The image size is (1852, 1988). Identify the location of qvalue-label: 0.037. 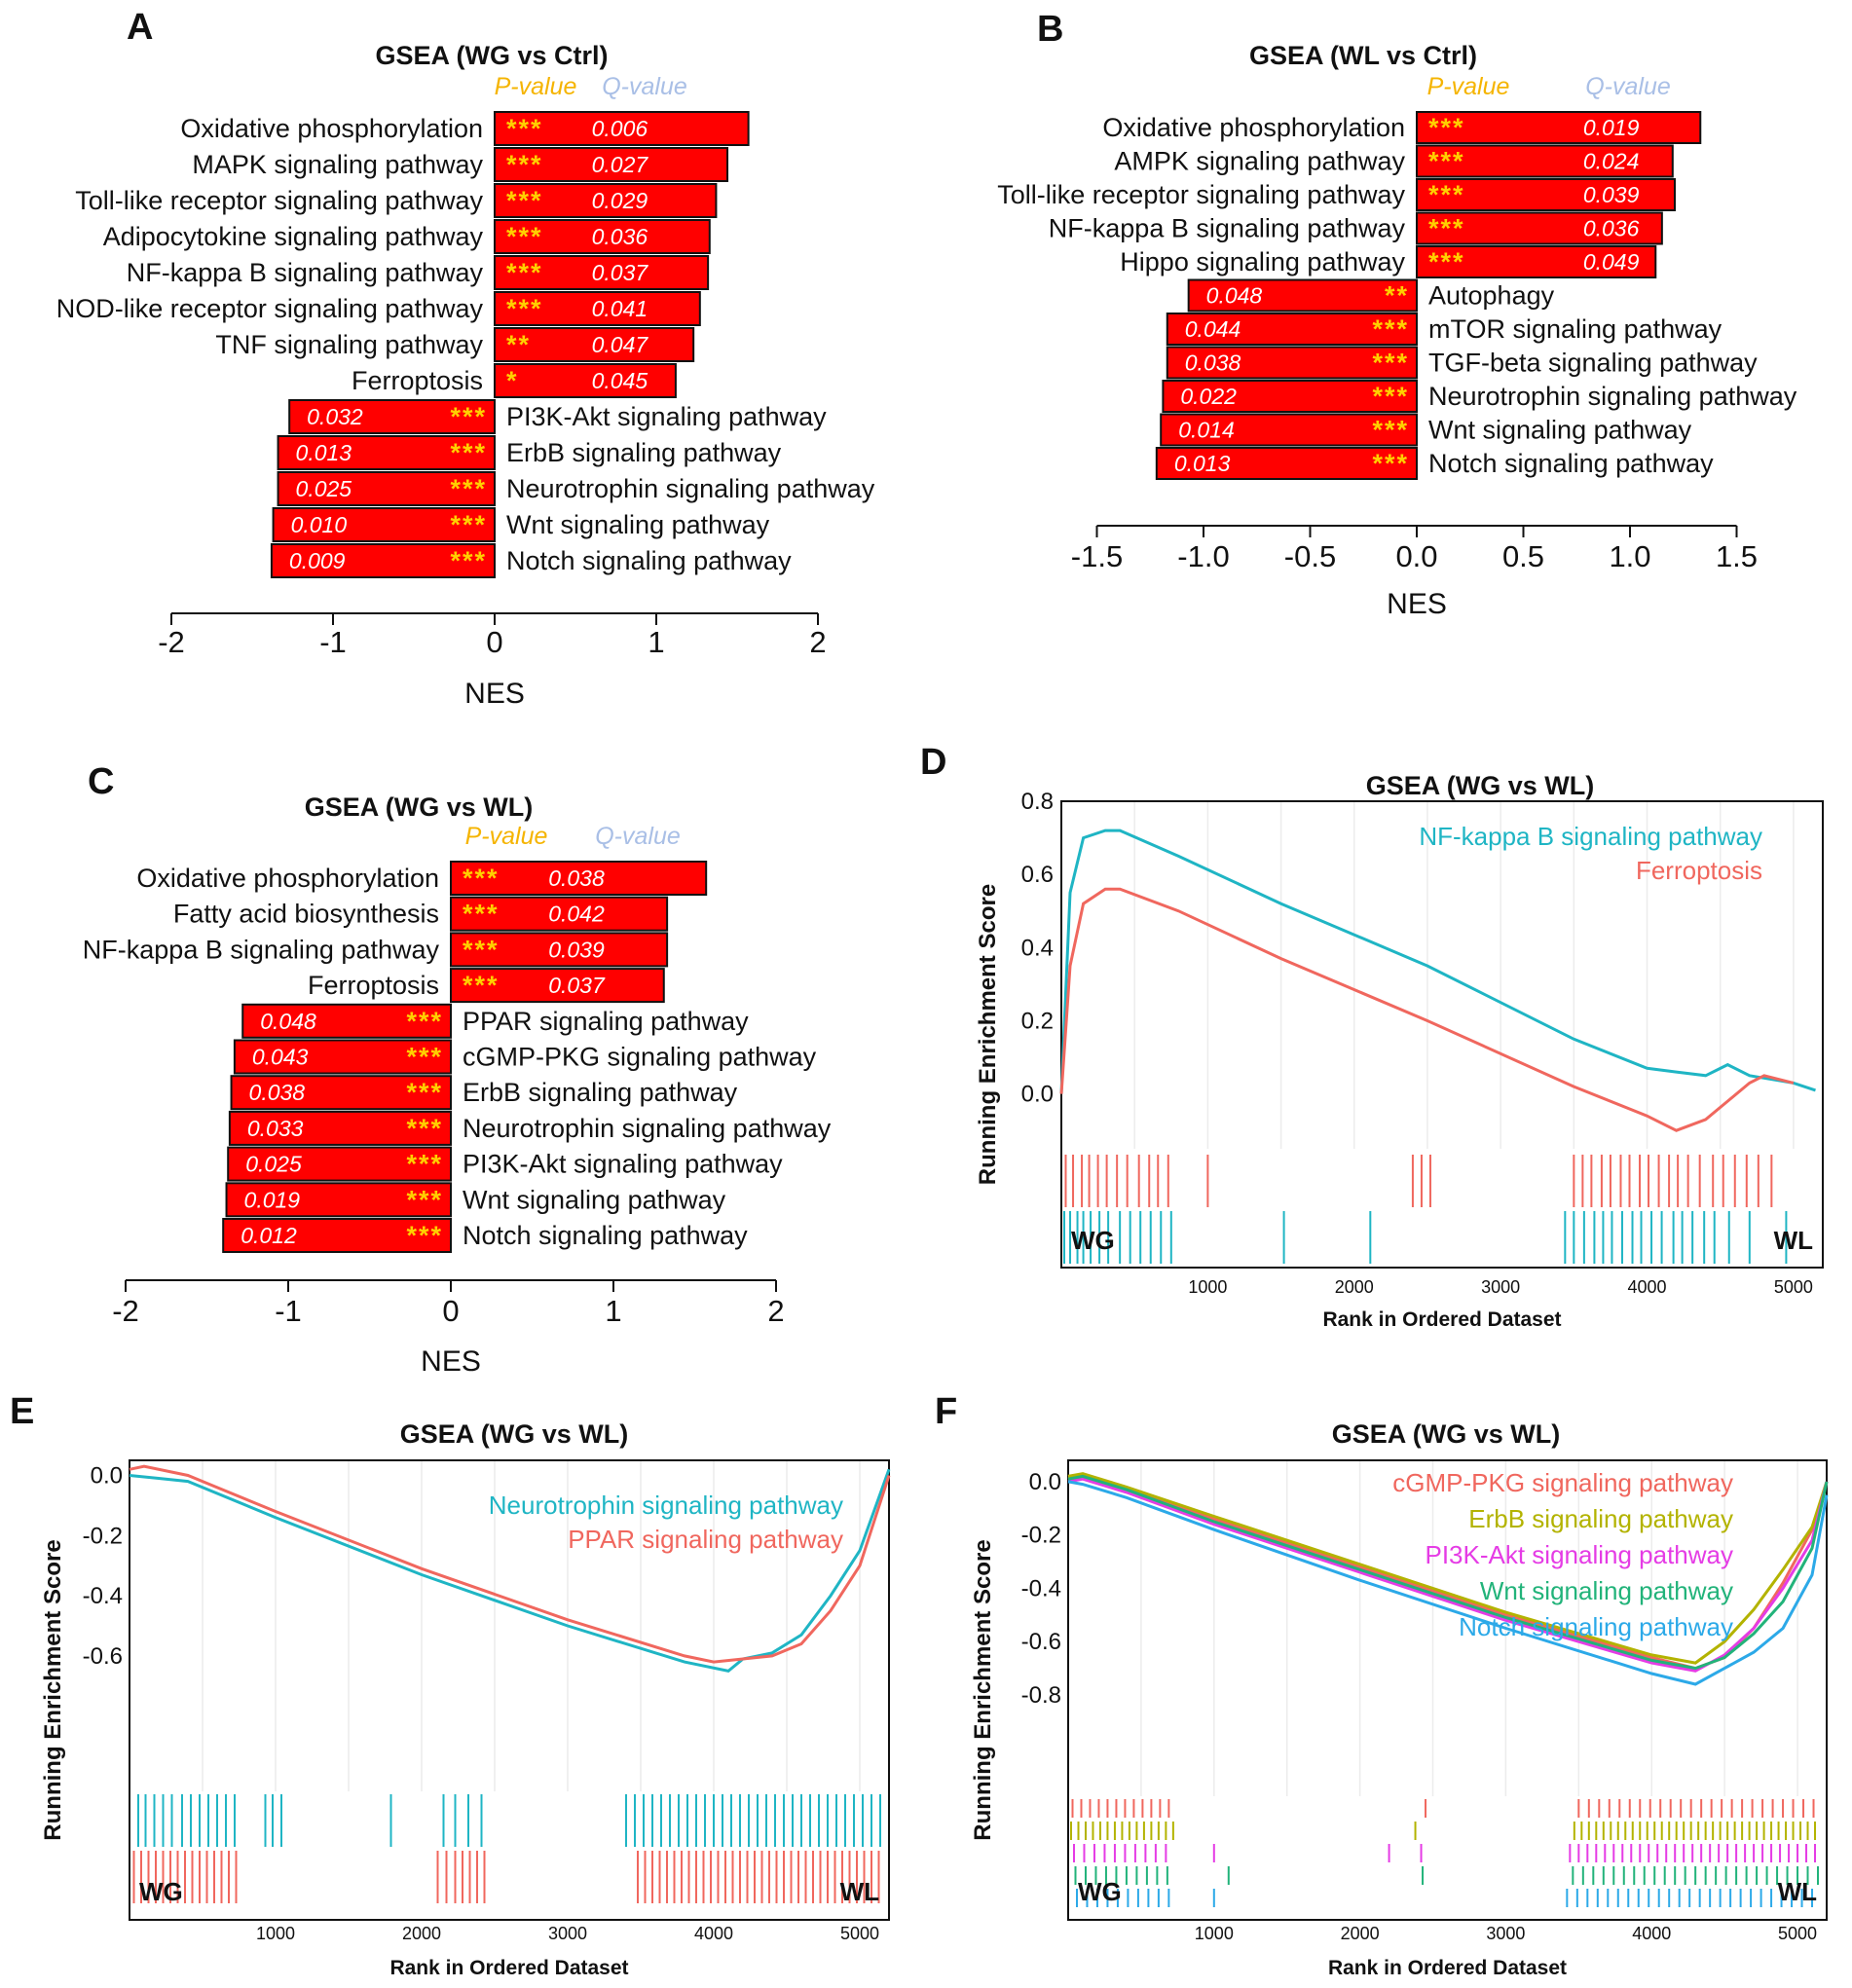
(577, 985).